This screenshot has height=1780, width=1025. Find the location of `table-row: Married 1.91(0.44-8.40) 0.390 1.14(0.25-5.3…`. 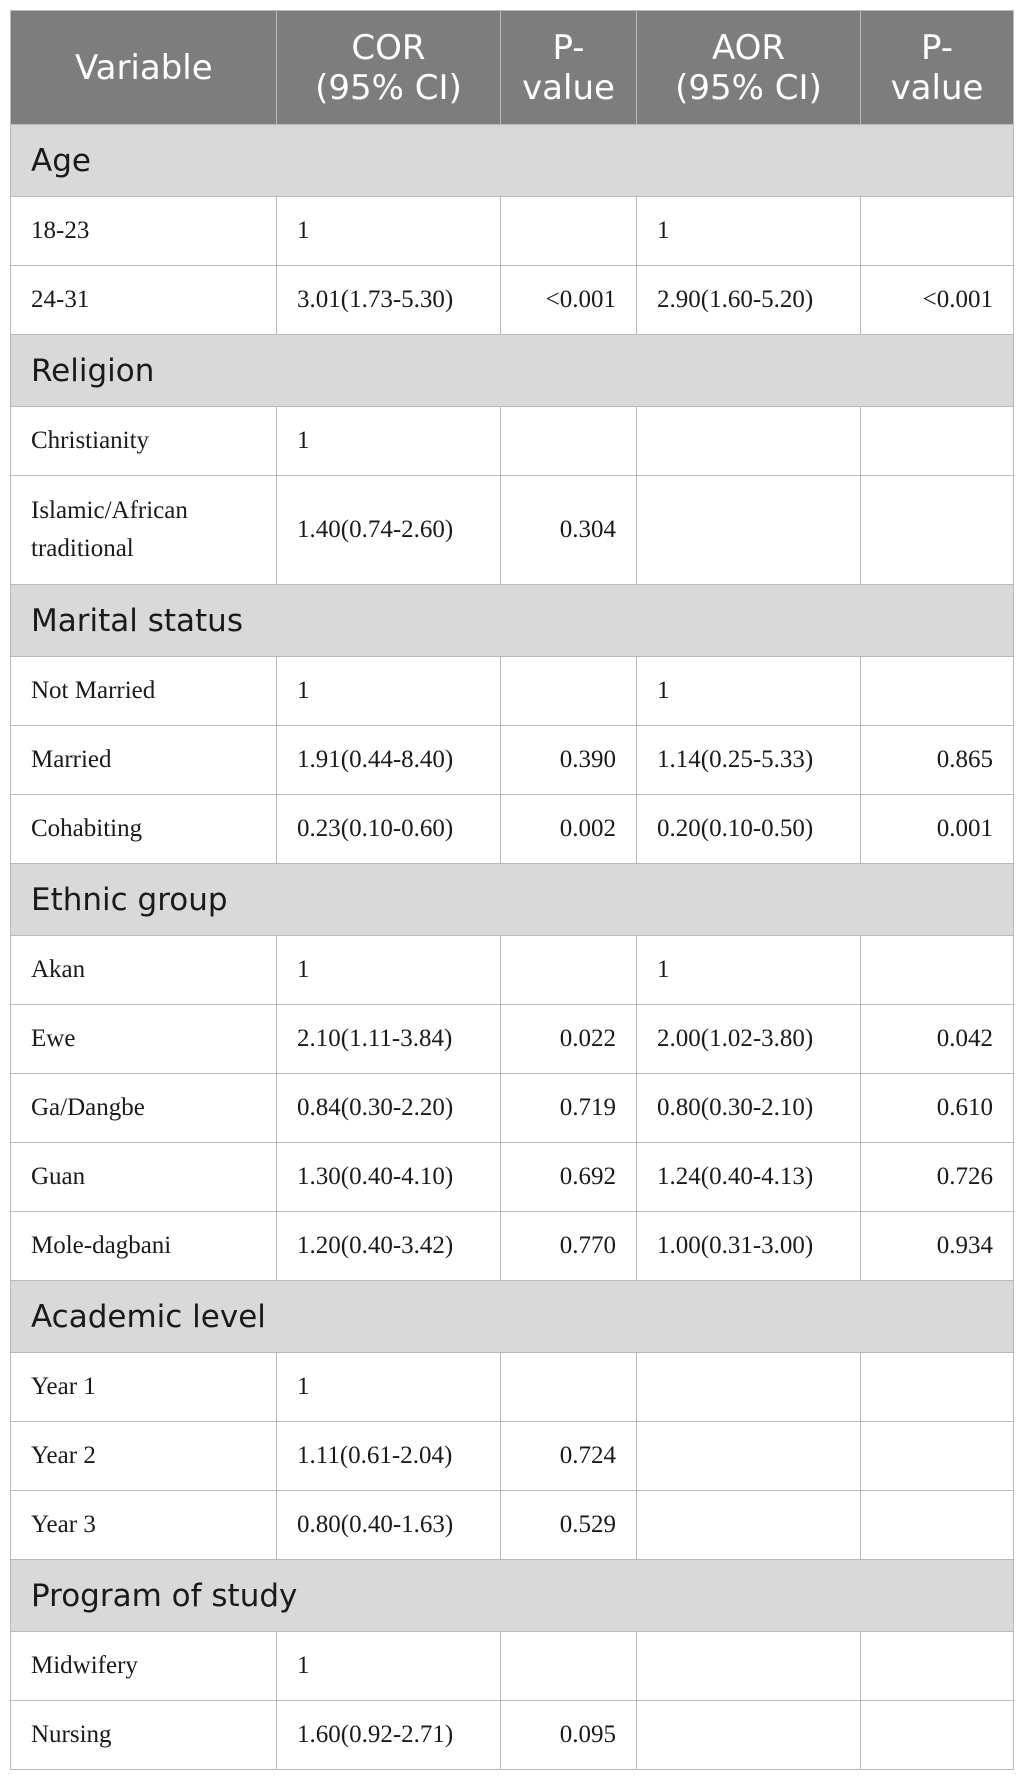

table-row: Married 1.91(0.44-8.40) 0.390 1.14(0.25-5.3… is located at coordinates (512, 760).